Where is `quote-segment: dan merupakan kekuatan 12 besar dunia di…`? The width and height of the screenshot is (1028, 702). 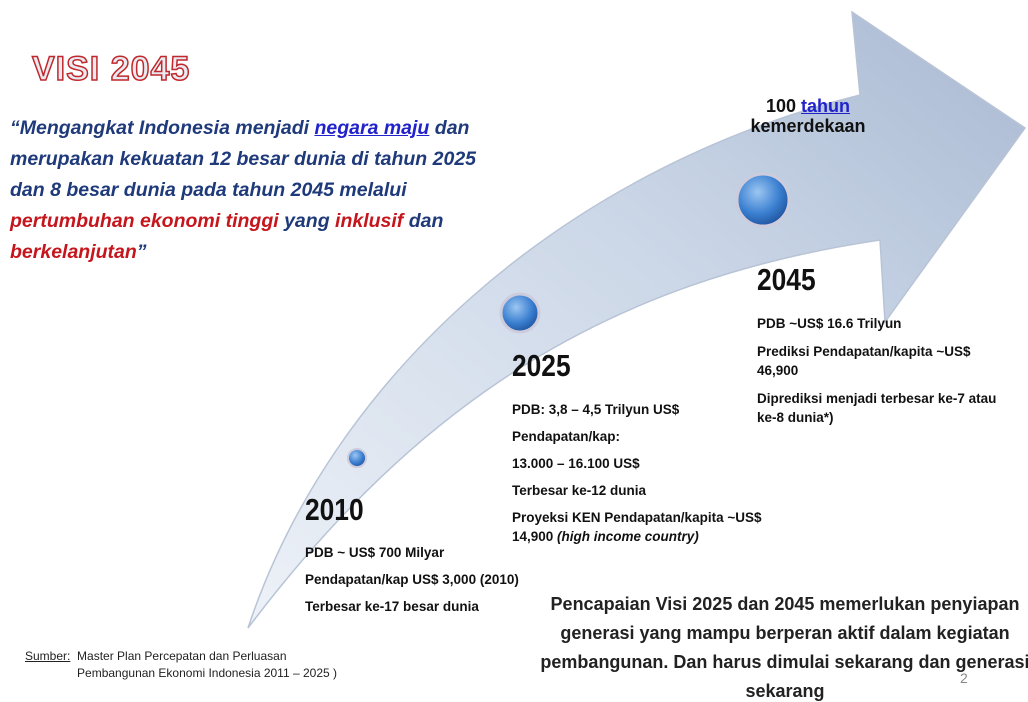 quote-segment: dan merupakan kekuatan 12 besar dunia di… is located at coordinates (243, 159).